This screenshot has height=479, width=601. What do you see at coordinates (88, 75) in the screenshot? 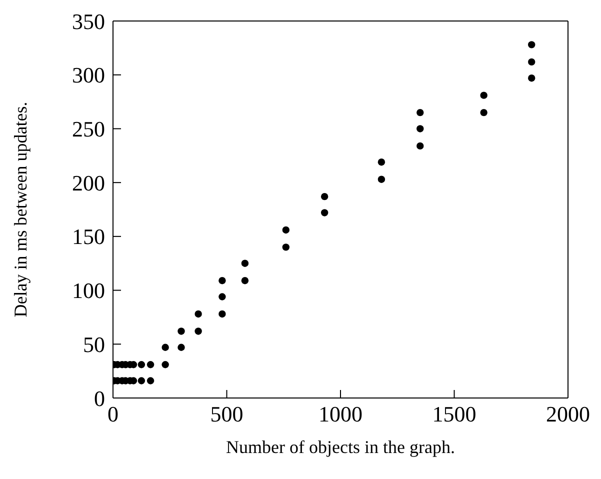
I see `y-tick-label: 300` at bounding box center [88, 75].